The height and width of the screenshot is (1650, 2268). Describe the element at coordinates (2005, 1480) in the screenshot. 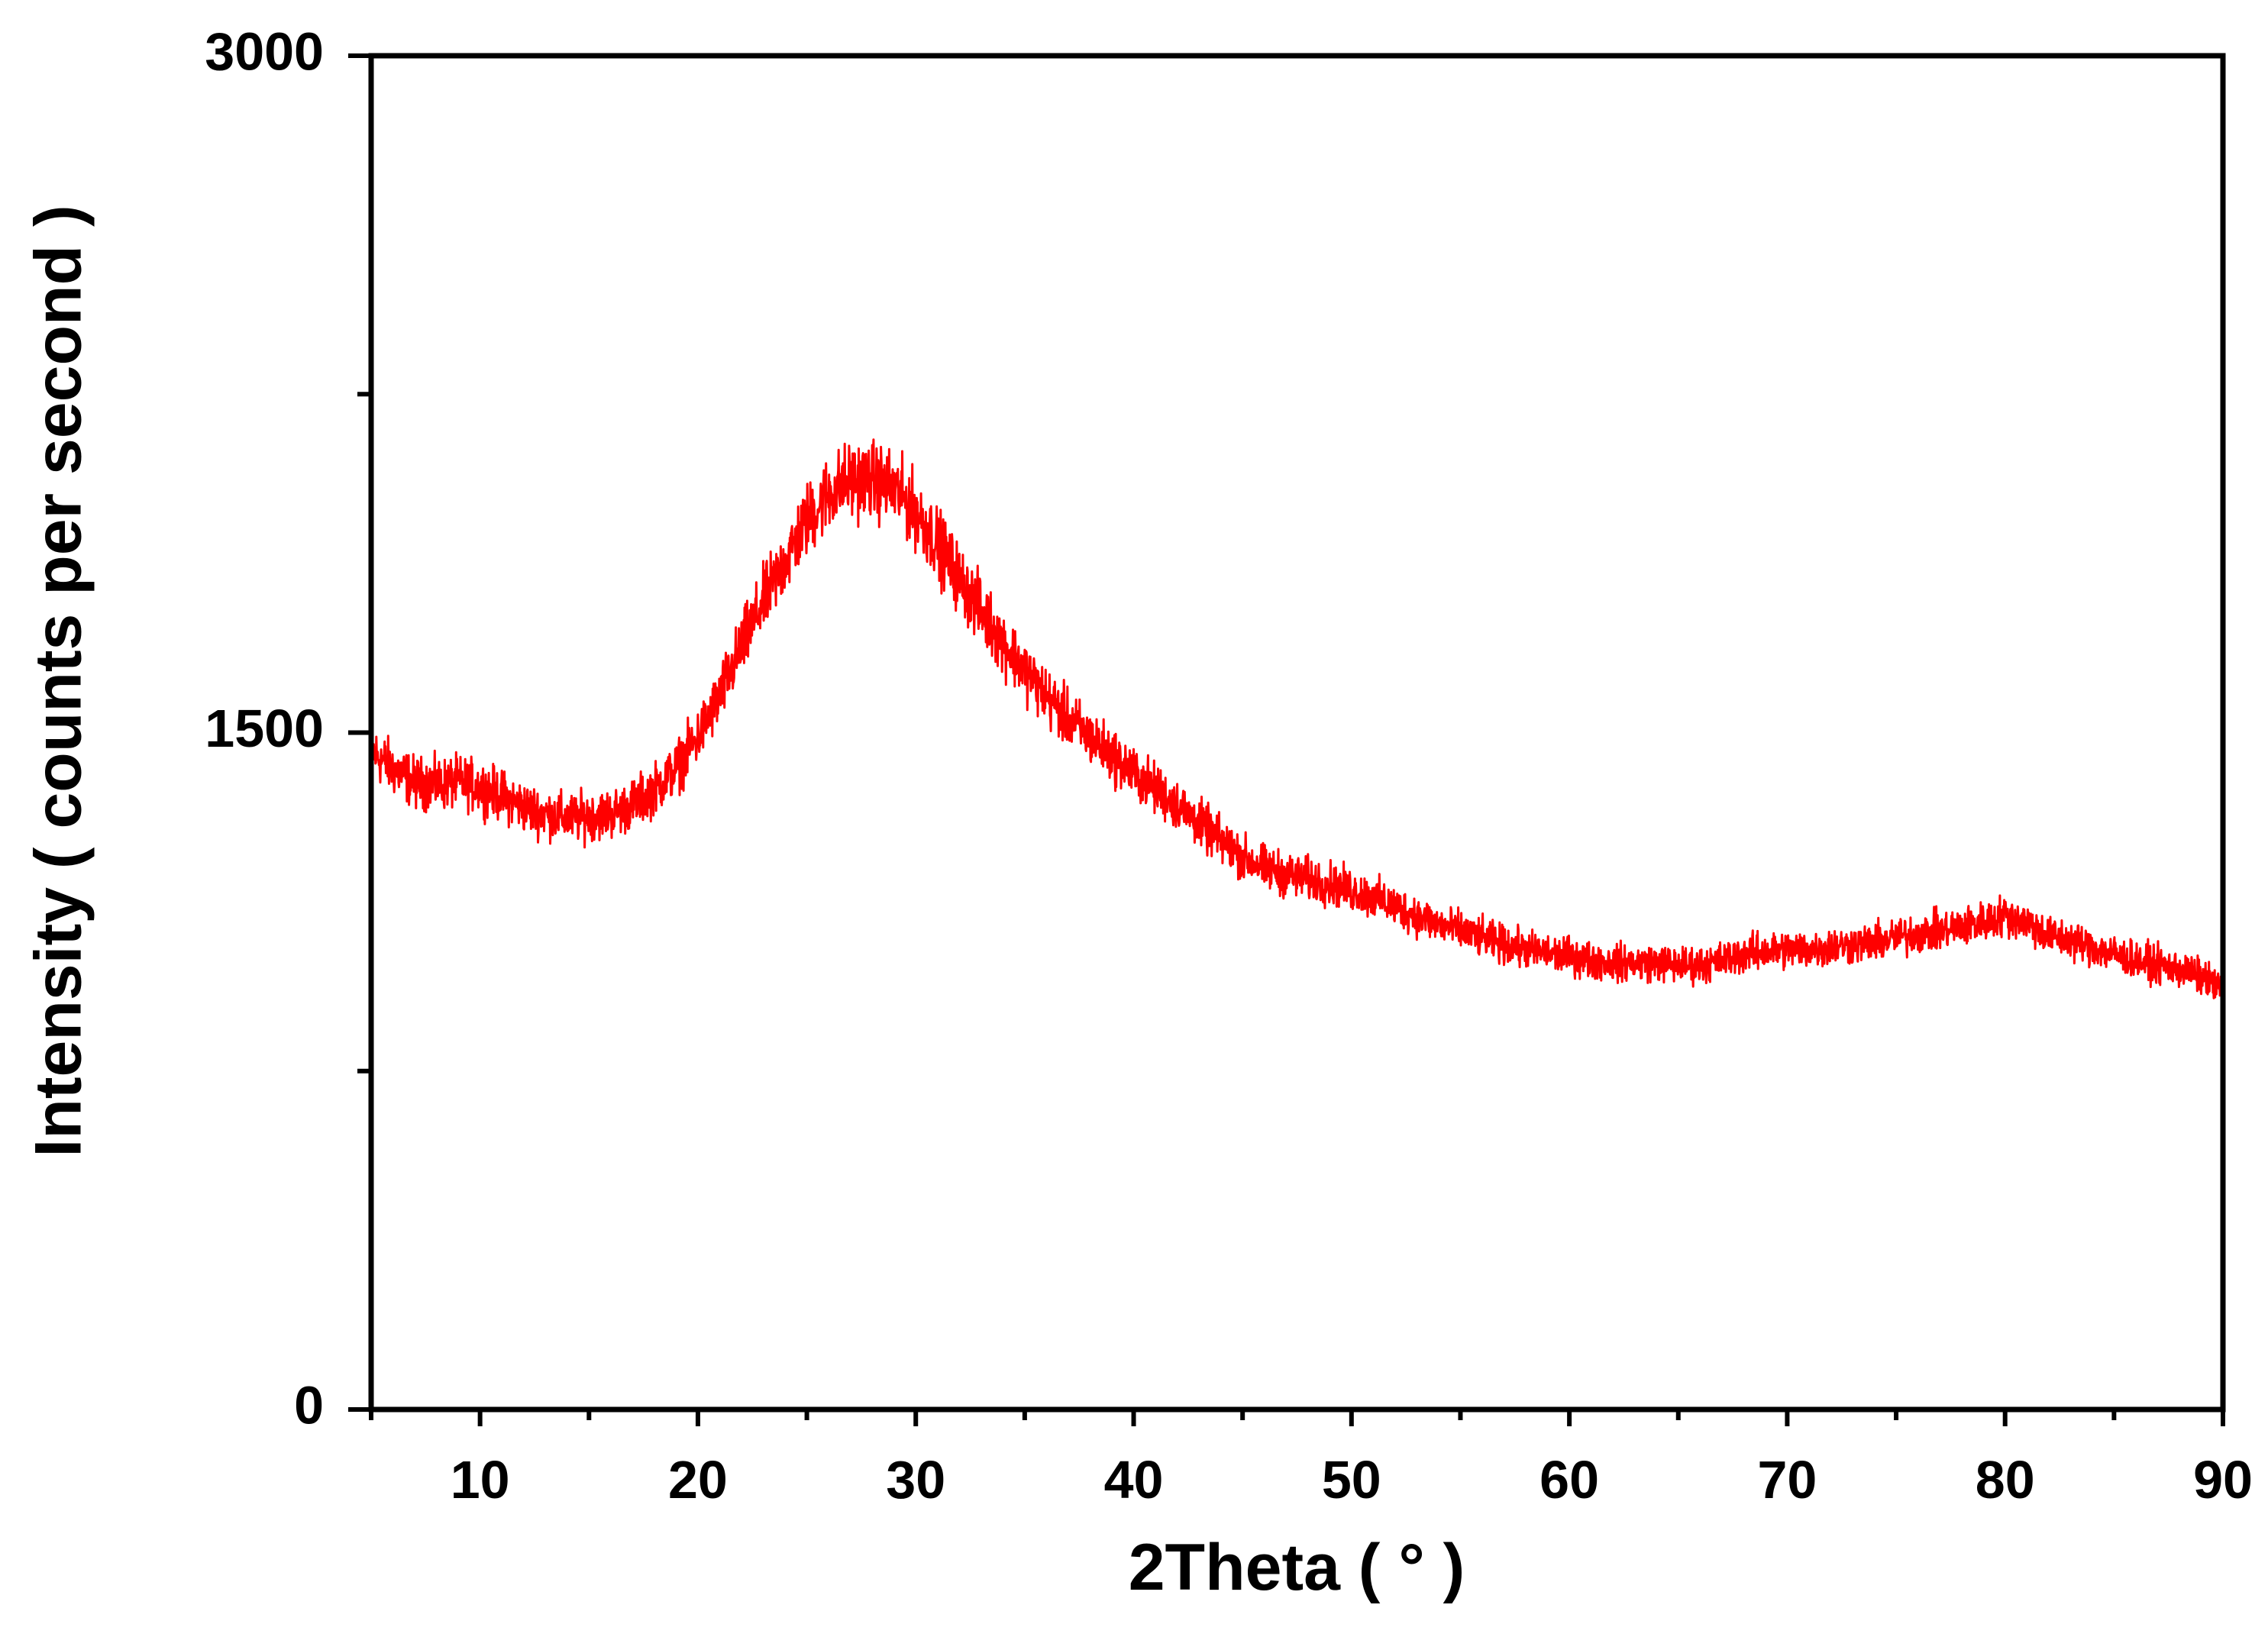

I see `x-tick-label: 80` at that location.